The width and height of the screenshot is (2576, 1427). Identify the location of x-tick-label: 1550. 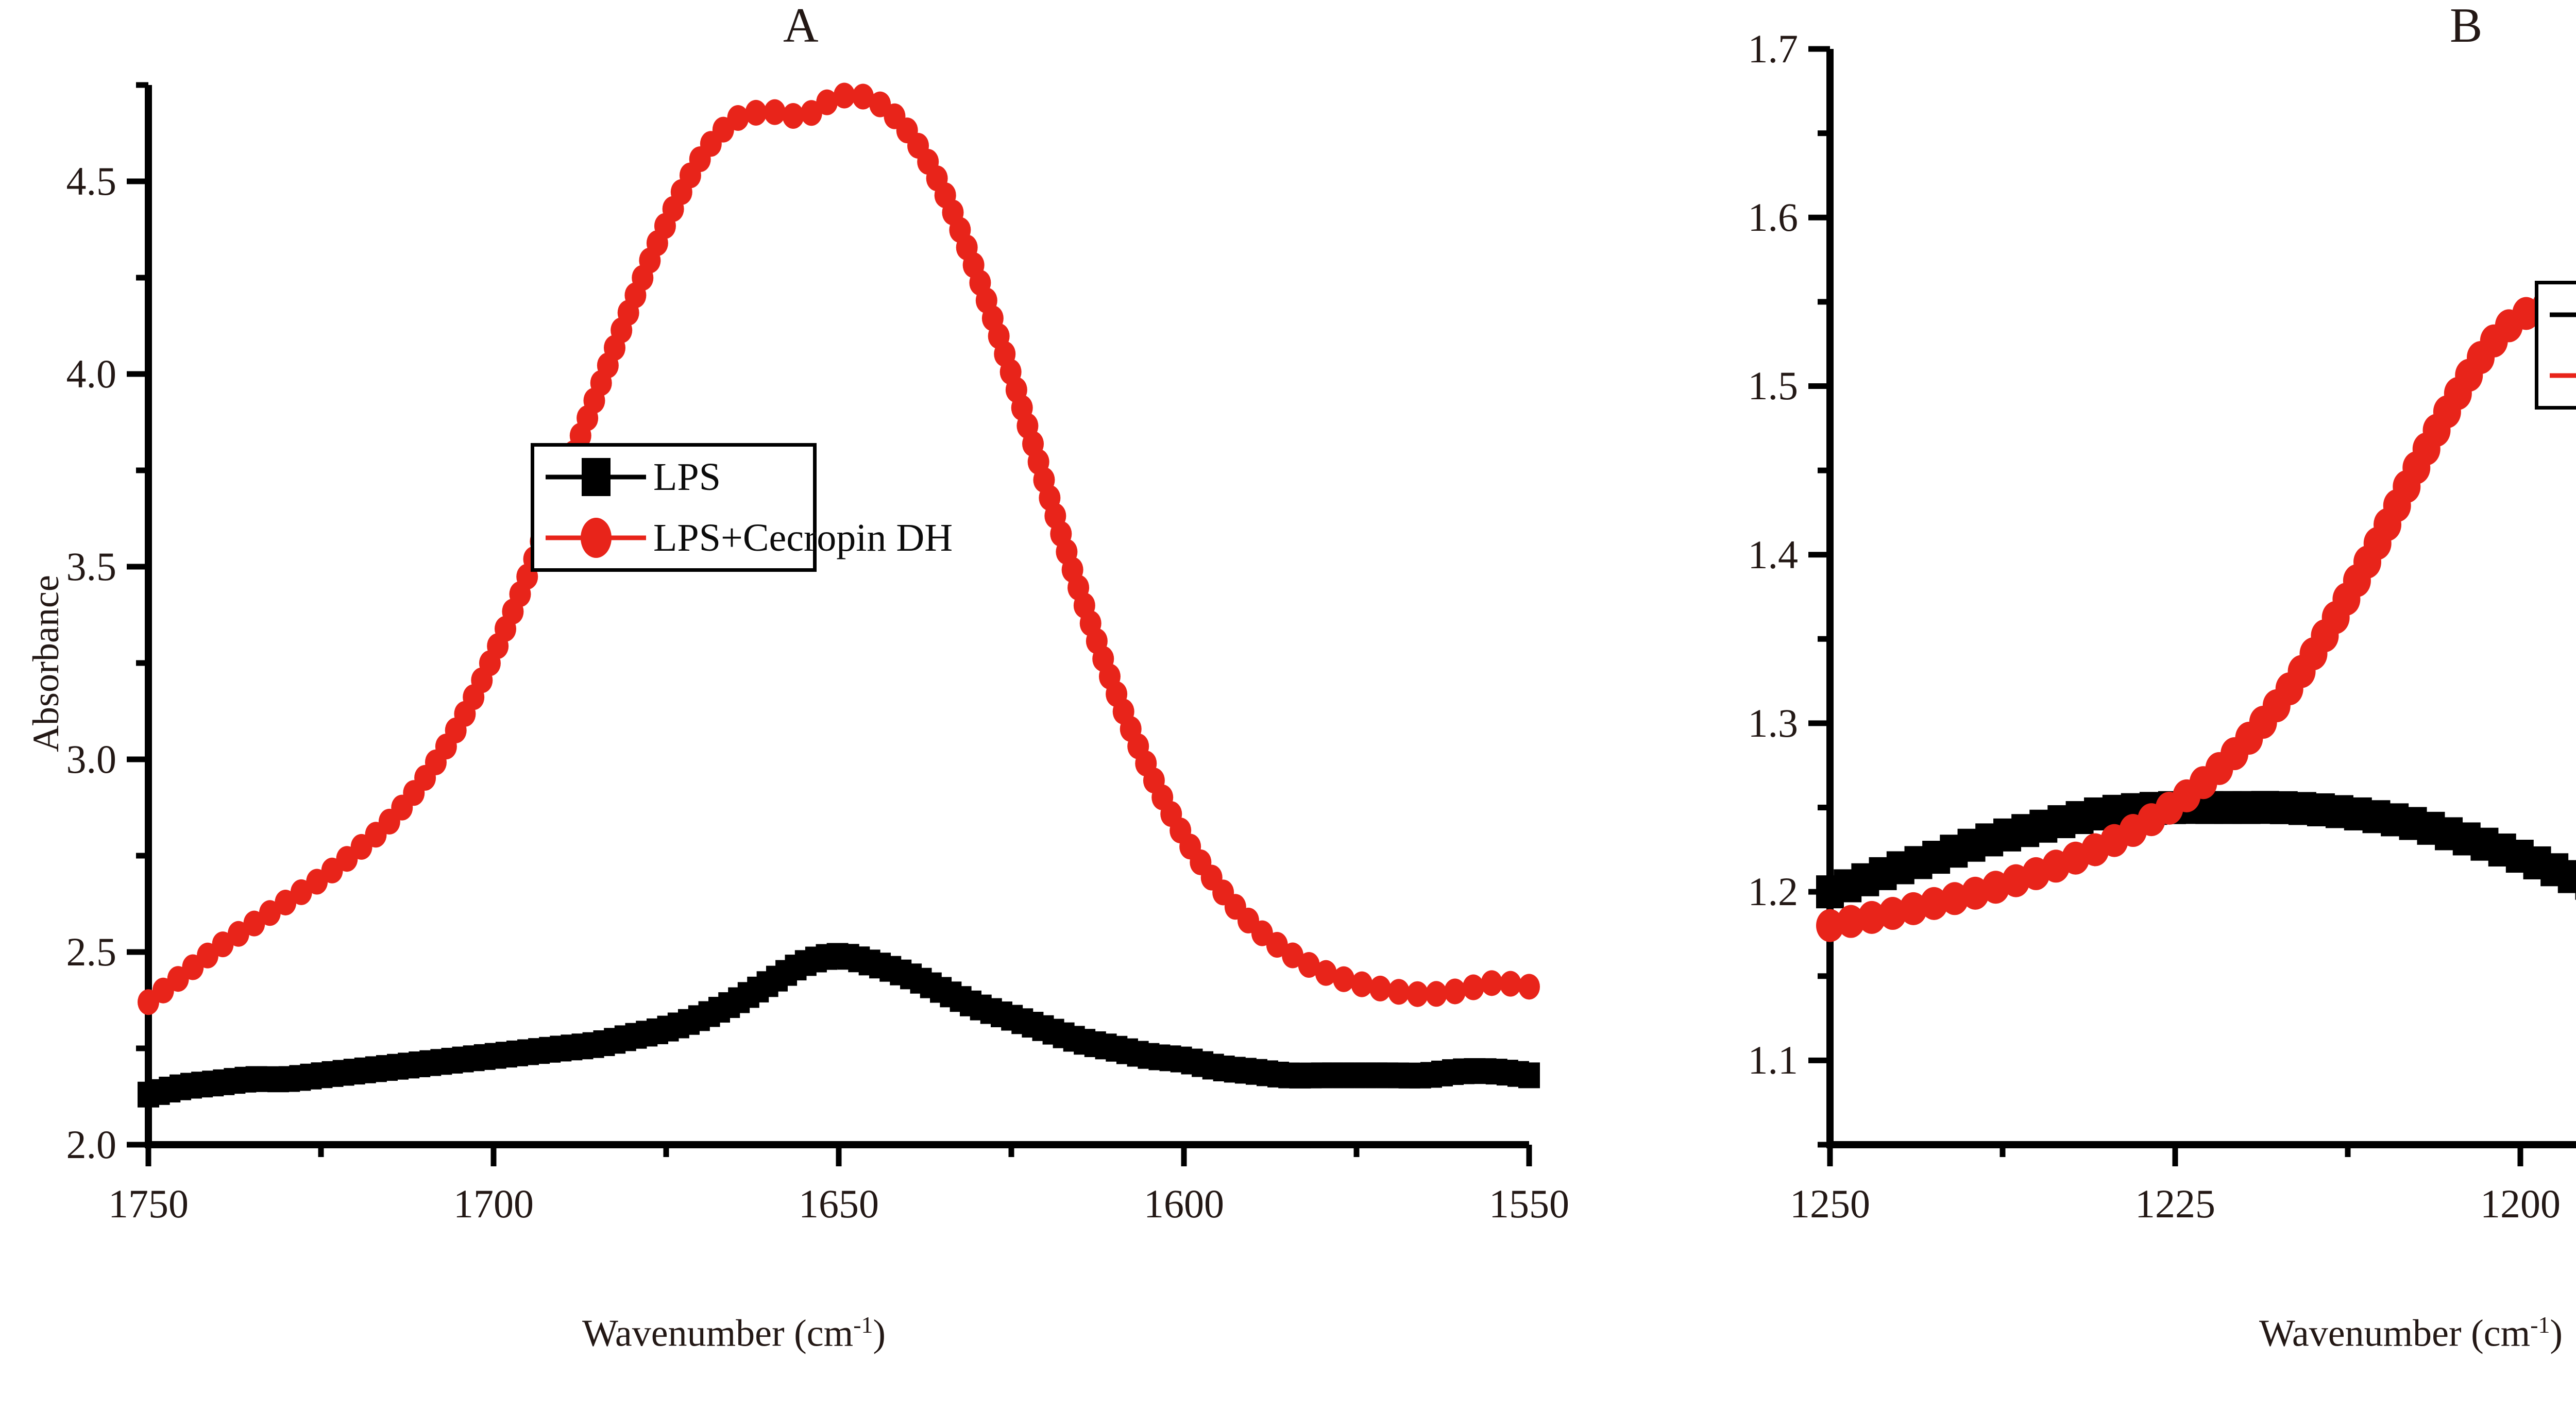
(1529, 1203).